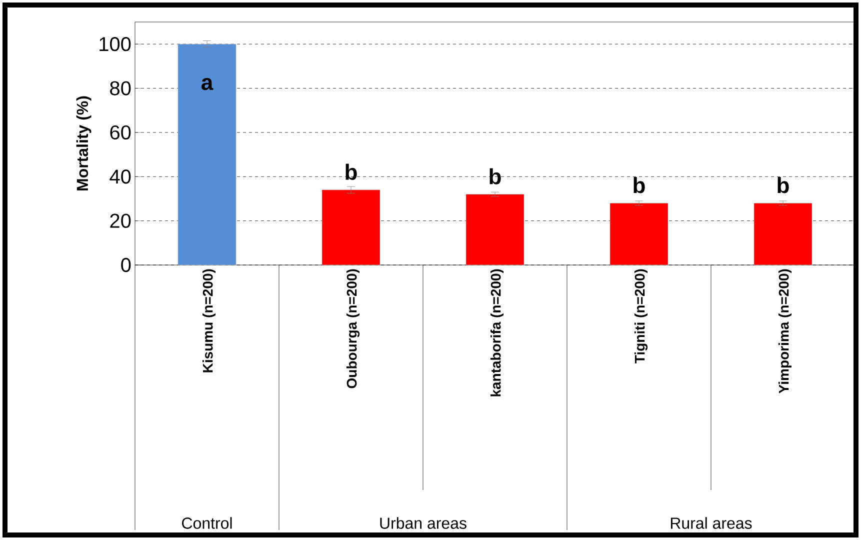 This screenshot has width=861, height=540. I want to click on x-tick-label: Kisumu (n=200), so click(209, 320).